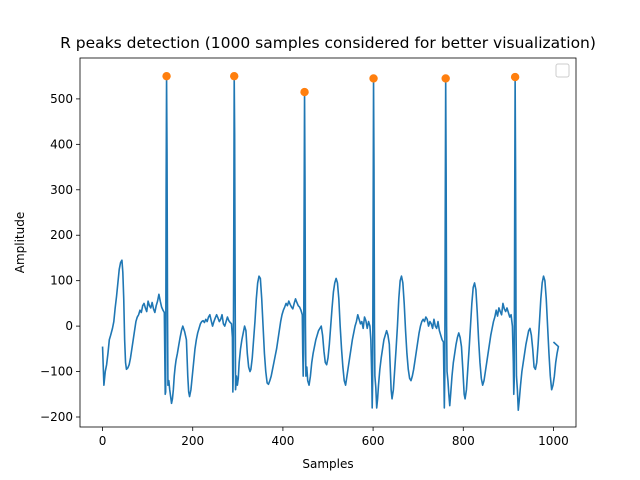  Describe the element at coordinates (61, 190) in the screenshot. I see `y-tick-label: 300` at that location.